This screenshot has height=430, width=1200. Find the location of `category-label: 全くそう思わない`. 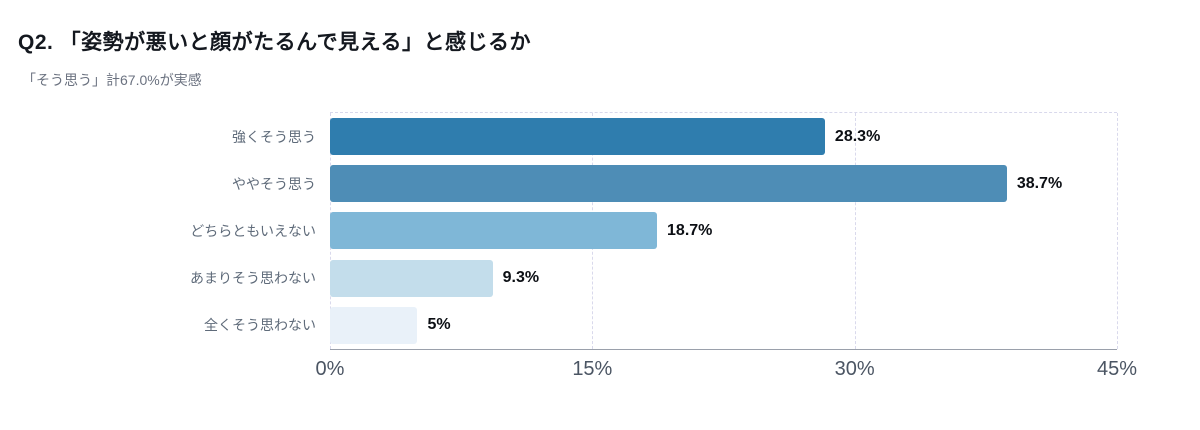

category-label: 全くそう思わない is located at coordinates (260, 325).